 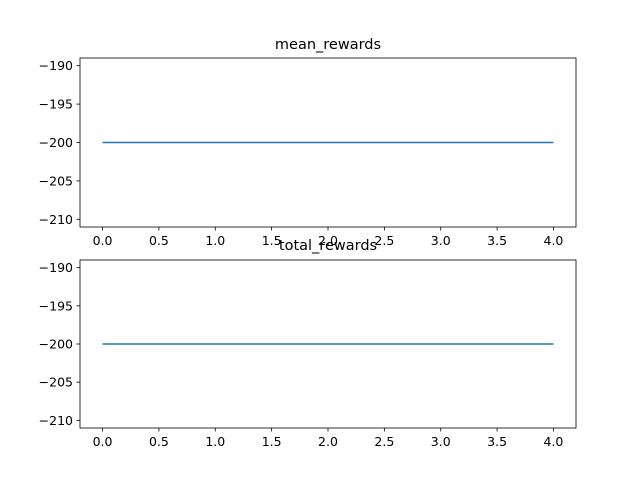 What do you see at coordinates (328, 441) in the screenshot?
I see `total-rewards-x-tick-label: 2.0` at bounding box center [328, 441].